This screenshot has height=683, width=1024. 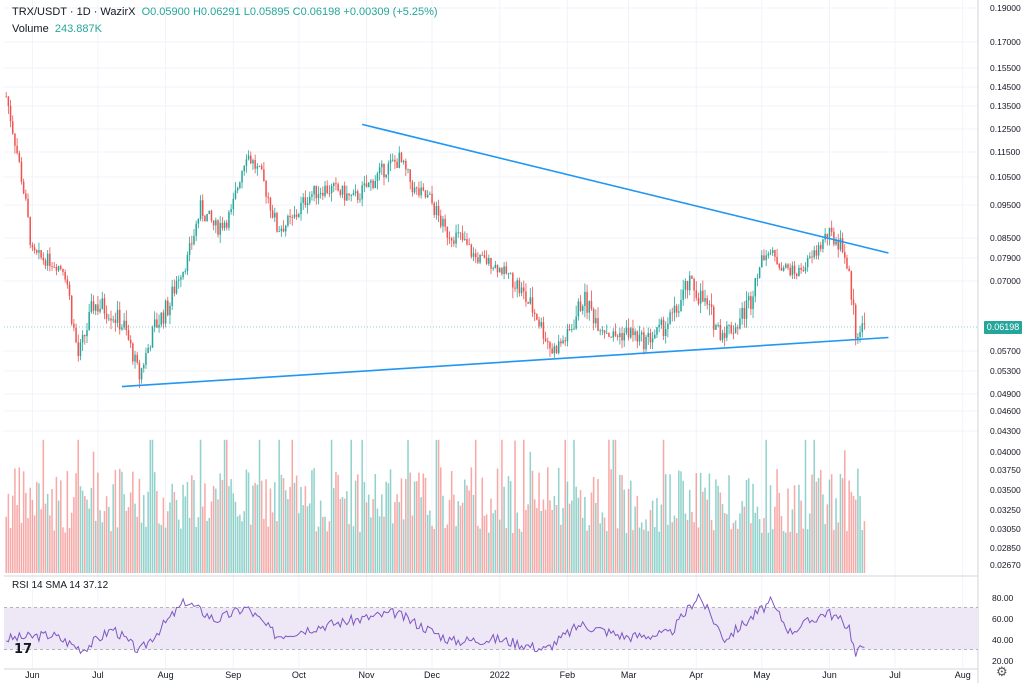 I want to click on symbol-title: TRX/USDT · 1D · WazirX, so click(x=73, y=12).